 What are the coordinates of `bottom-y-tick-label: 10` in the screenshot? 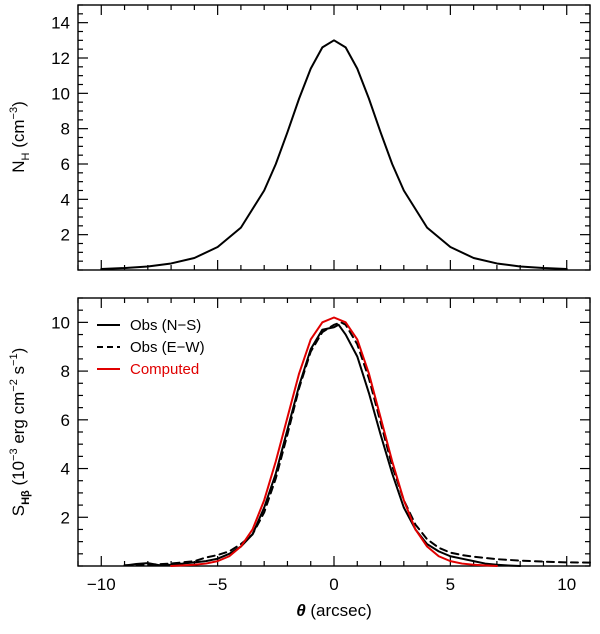 It's located at (60, 322).